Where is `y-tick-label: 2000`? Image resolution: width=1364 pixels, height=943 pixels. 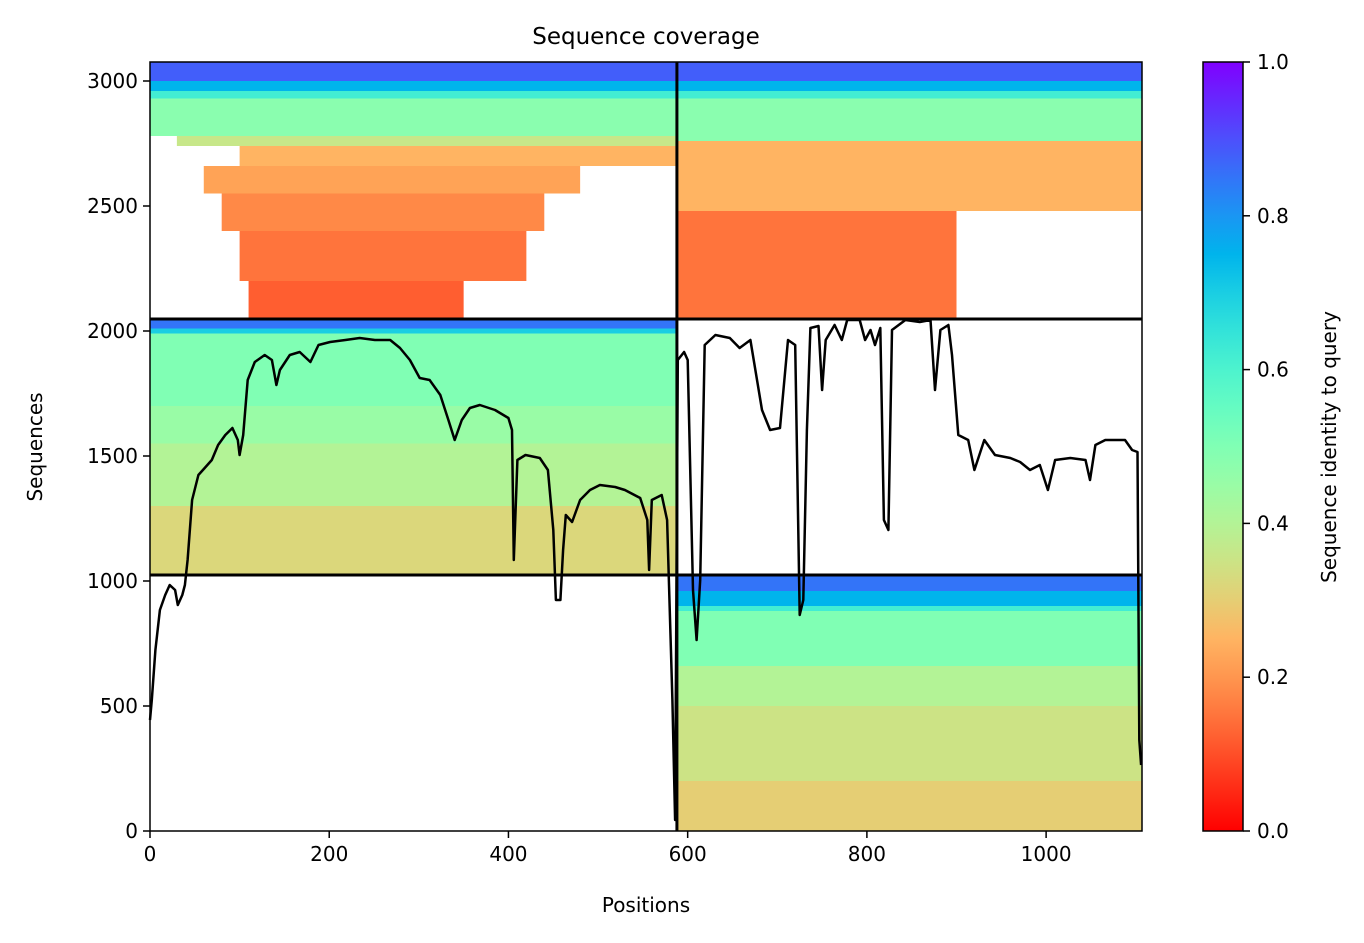 y-tick-label: 2000 is located at coordinates (112, 331).